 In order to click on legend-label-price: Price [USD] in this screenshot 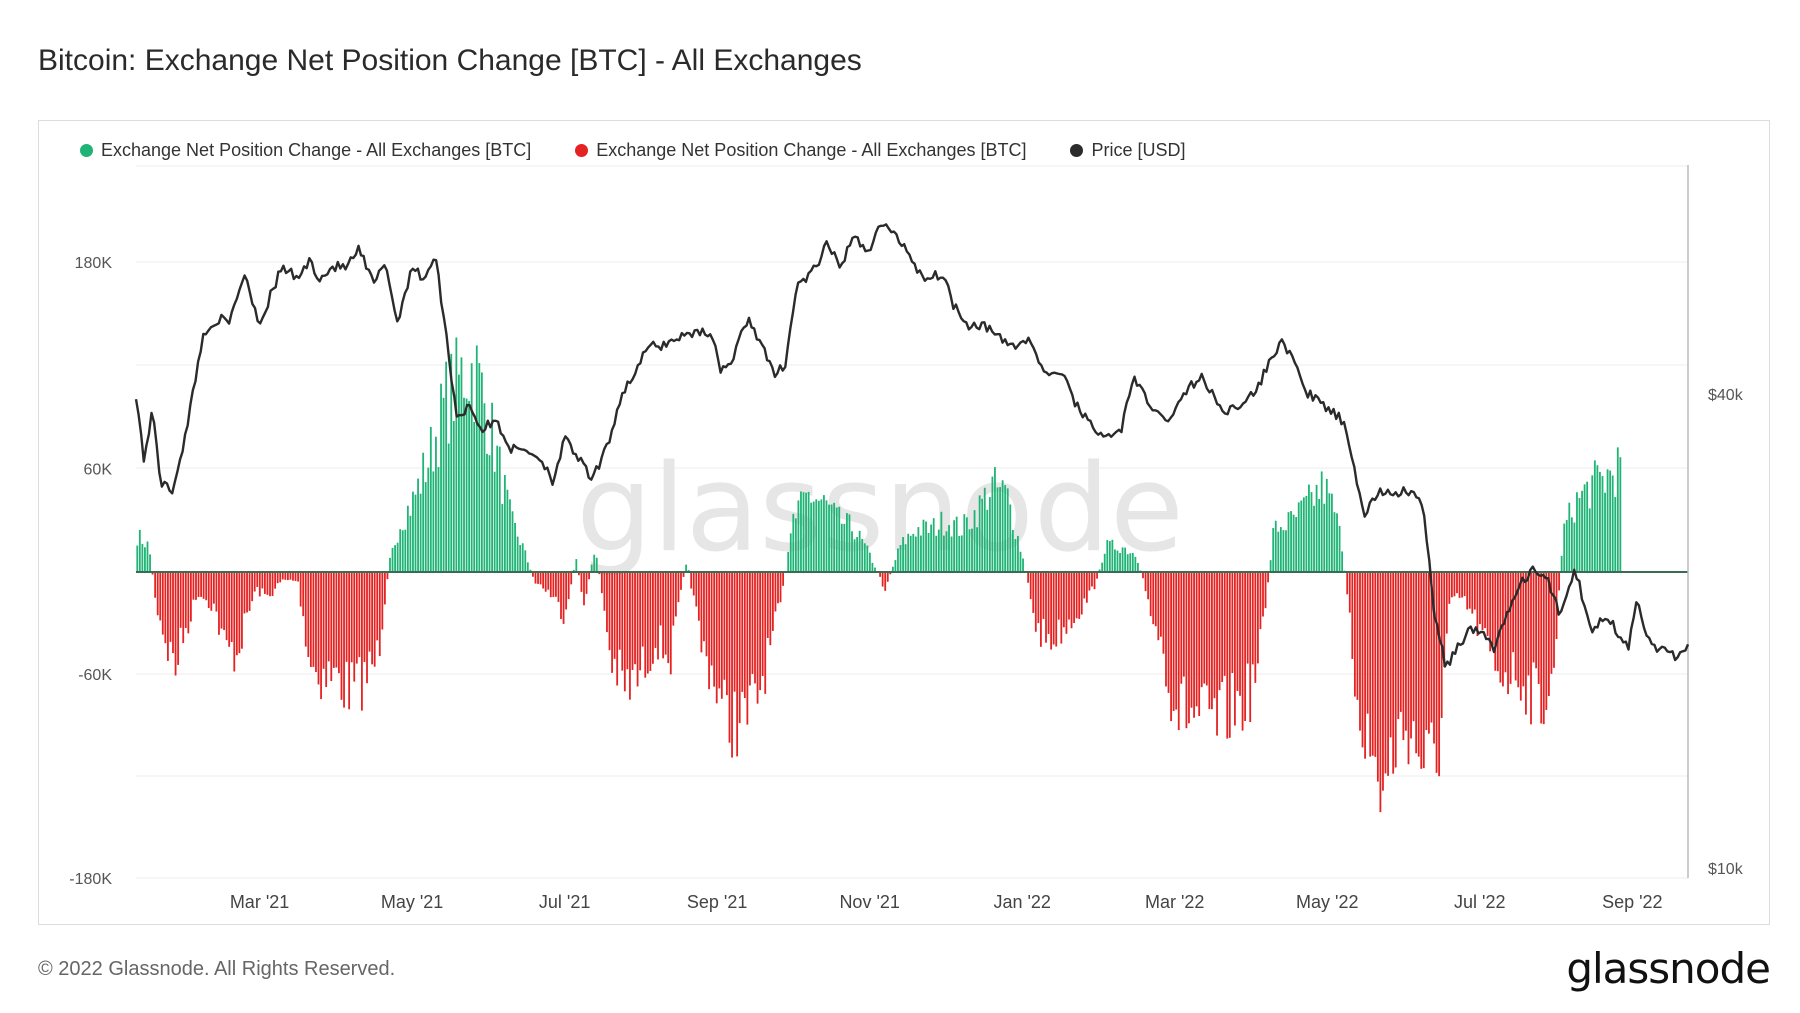, I will do `click(1138, 149)`.